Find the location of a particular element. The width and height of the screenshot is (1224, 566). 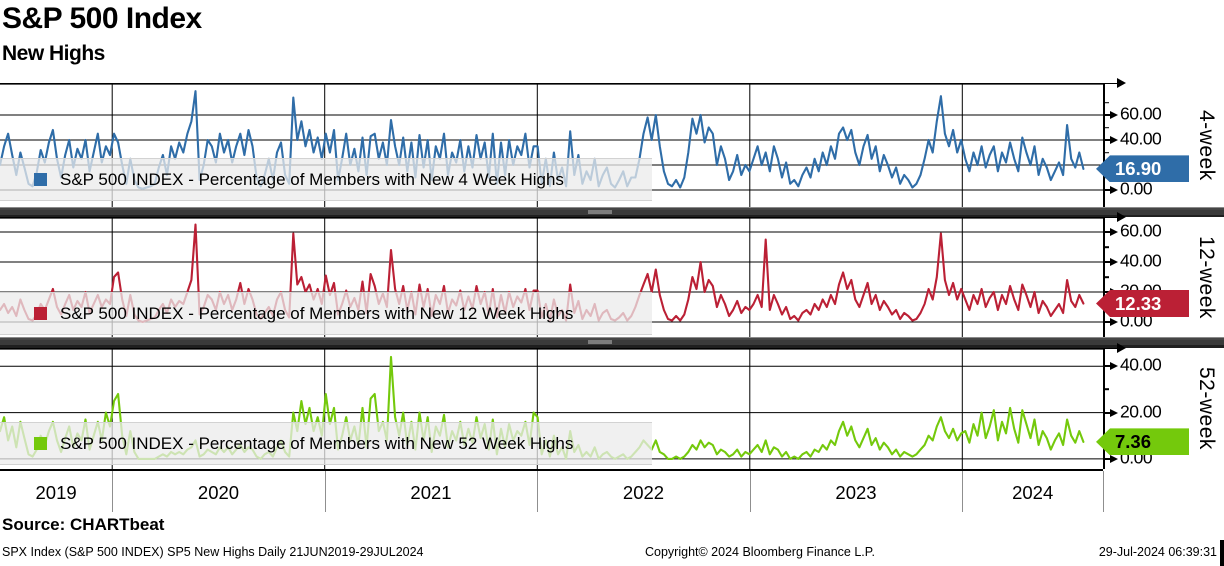

last-value-badge-12-week: 12.33 is located at coordinates (1142, 303).